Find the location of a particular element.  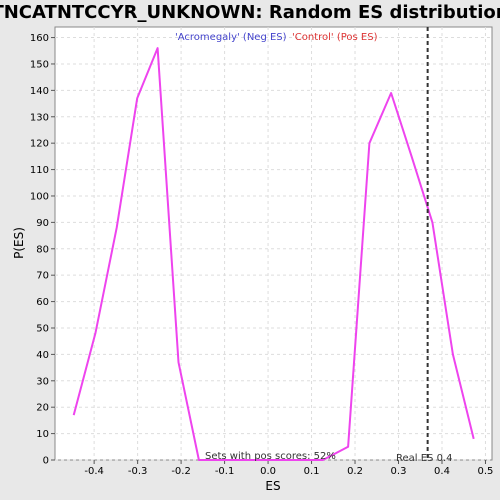

y-axis-label: P(ES) is located at coordinates (19, 243).